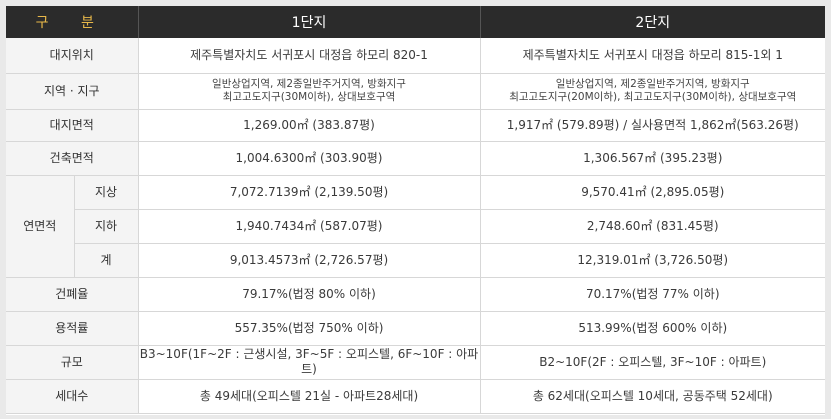  I want to click on sub-row-label: 지하, so click(106, 226).